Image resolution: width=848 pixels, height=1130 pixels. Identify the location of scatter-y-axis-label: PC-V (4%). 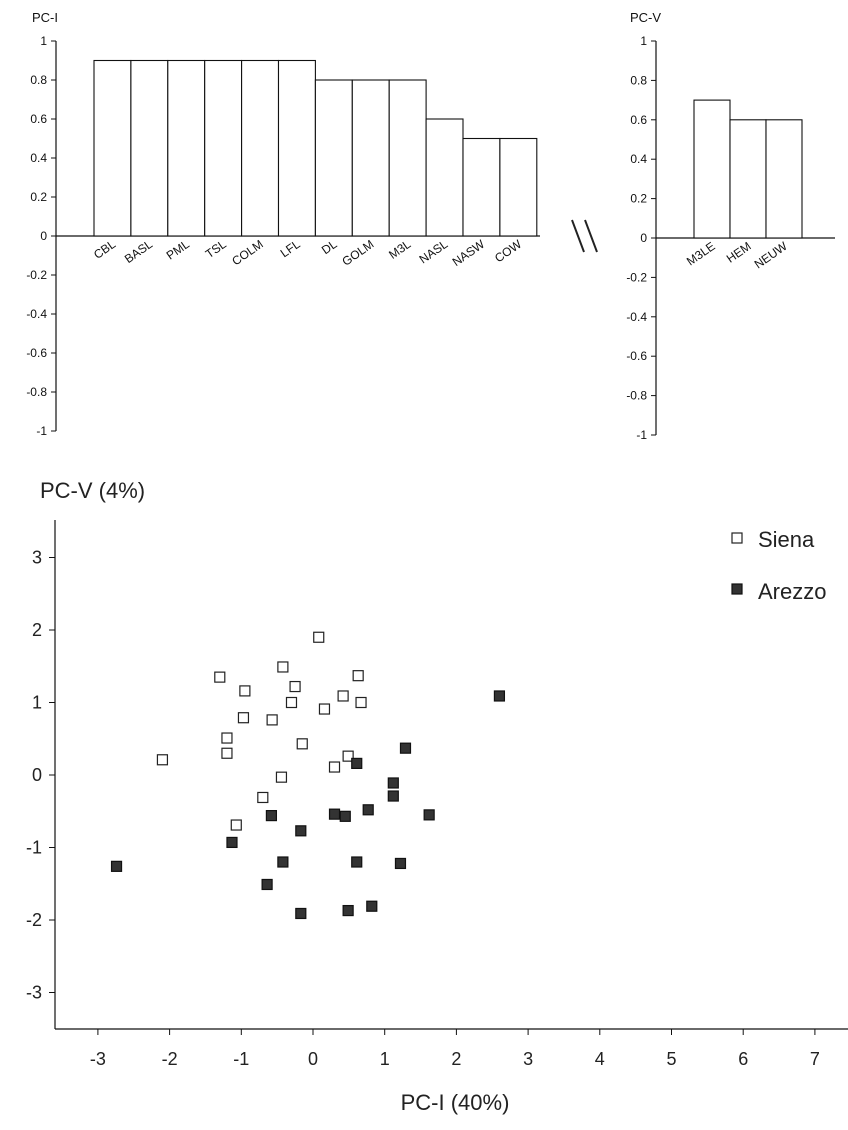
(92, 490).